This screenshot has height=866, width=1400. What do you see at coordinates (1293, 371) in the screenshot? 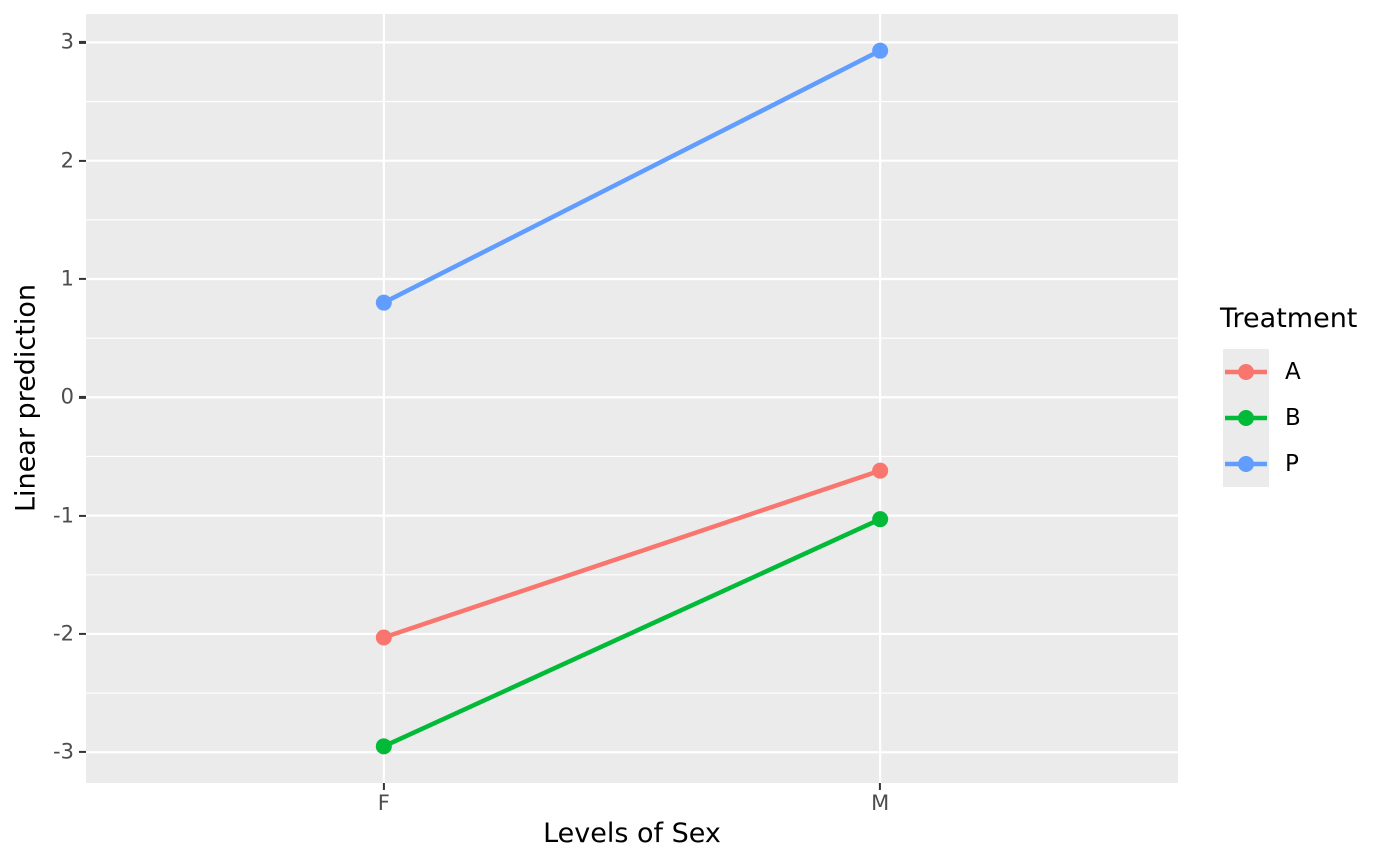
I see `legend-label: A` at bounding box center [1293, 371].